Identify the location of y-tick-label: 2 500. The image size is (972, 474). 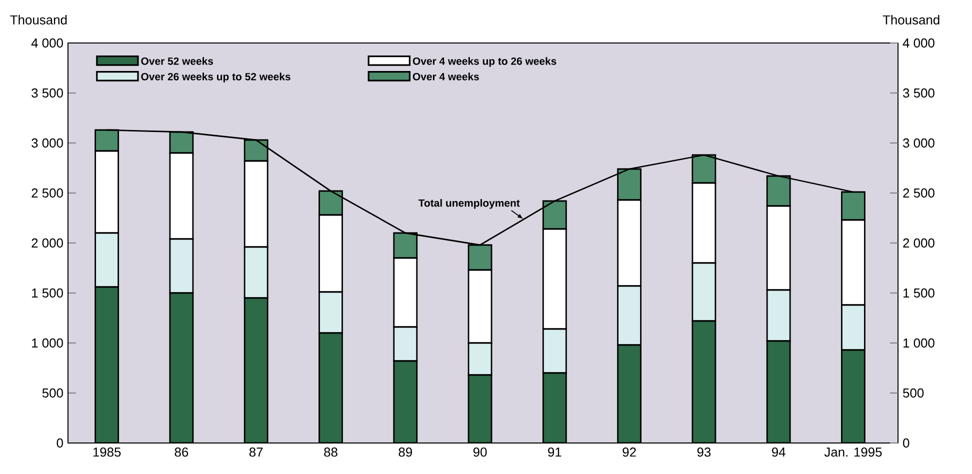
(47, 193).